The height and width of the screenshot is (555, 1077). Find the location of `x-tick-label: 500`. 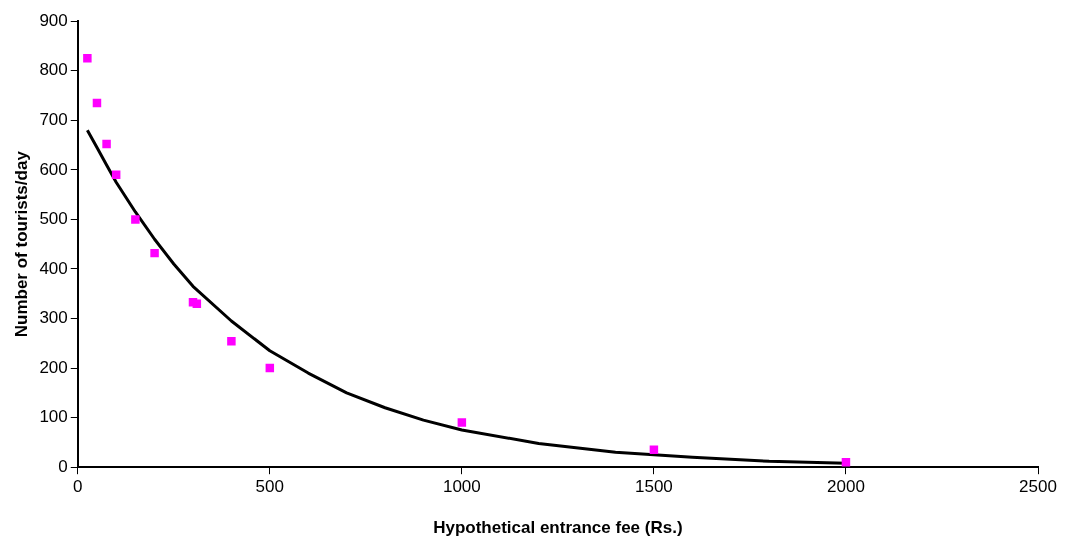

x-tick-label: 500 is located at coordinates (269, 487).